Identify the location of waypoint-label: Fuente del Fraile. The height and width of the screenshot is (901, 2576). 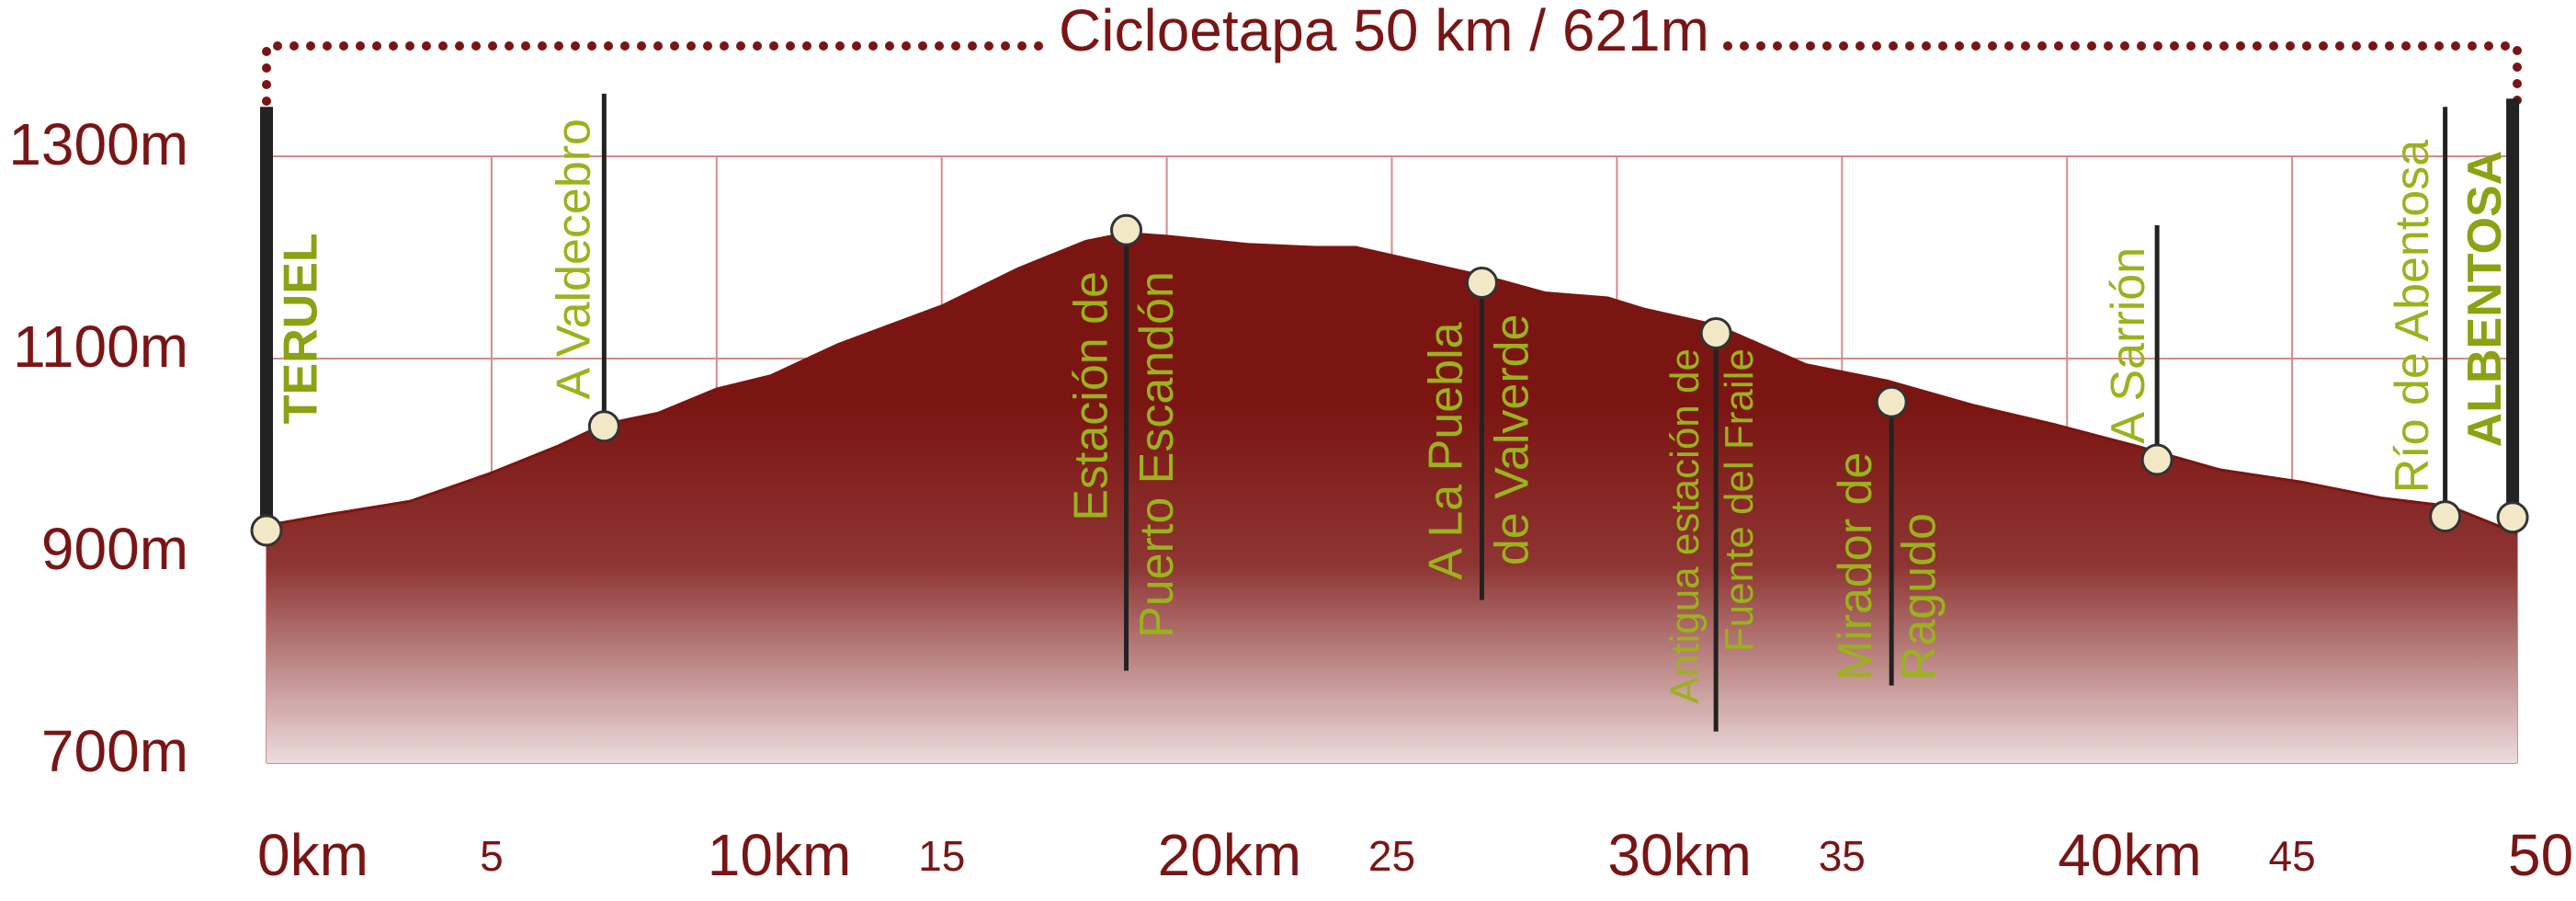
(1739, 500).